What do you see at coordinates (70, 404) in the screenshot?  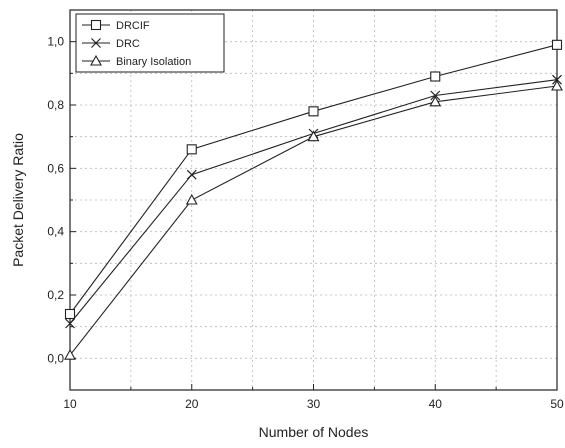 I see `x-tick-label: 10` at bounding box center [70, 404].